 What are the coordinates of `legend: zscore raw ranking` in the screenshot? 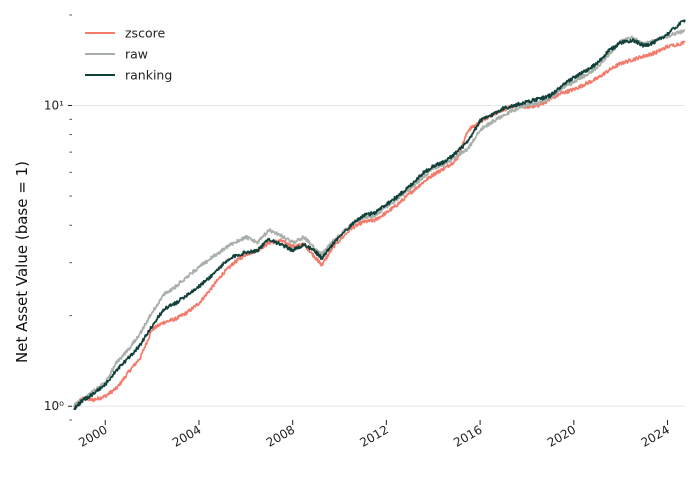 It's located at (128, 54).